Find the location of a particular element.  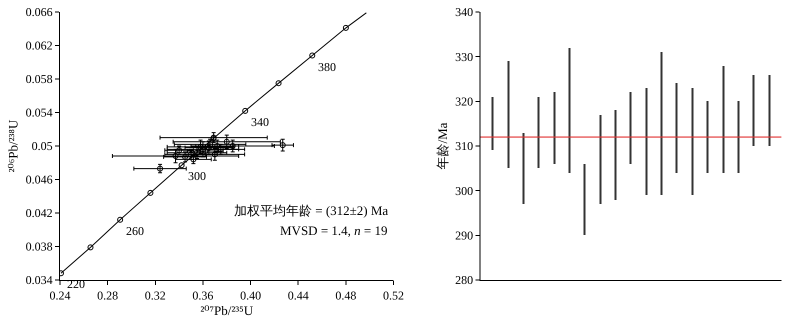

y-tick-label: 0.042 is located at coordinates (39, 213).